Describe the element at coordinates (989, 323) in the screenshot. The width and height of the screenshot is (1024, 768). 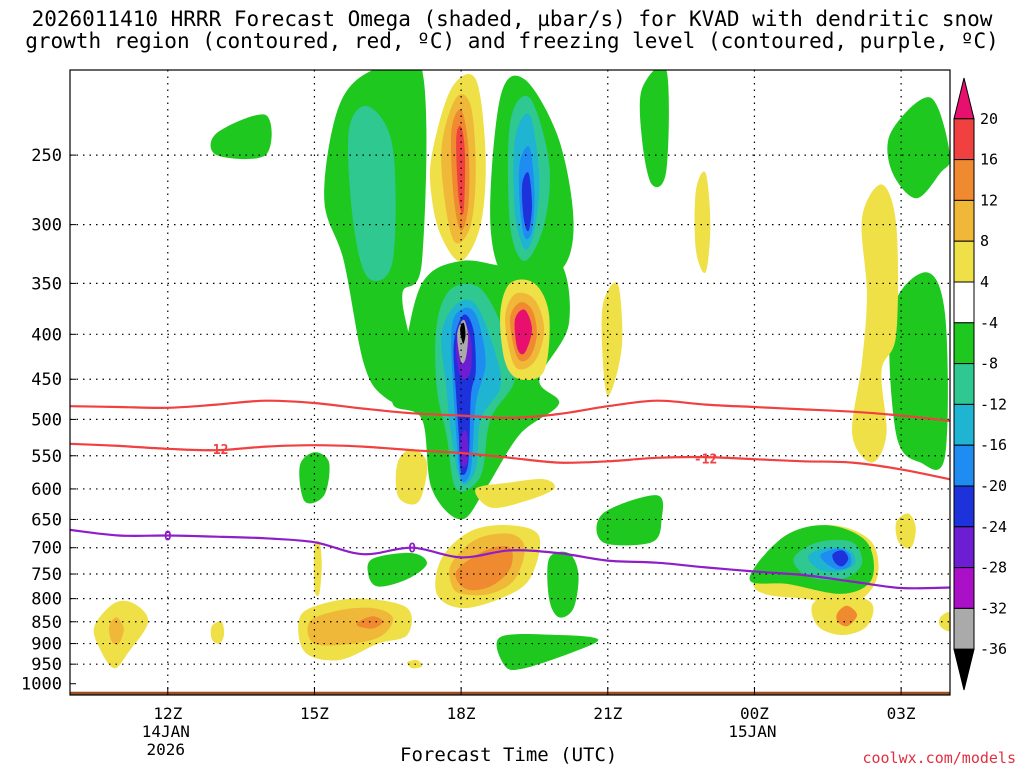
I see `colorbar-label: -4` at that location.